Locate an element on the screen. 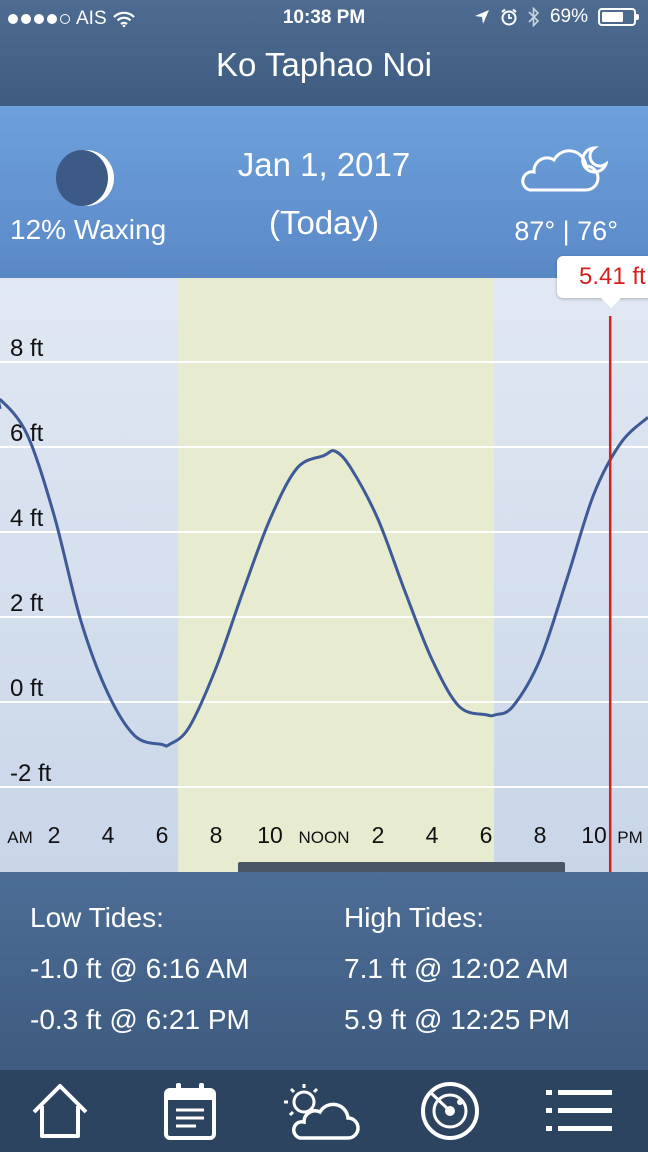 Image resolution: width=648 pixels, height=1152 pixels. today-label: (Today) is located at coordinates (324, 222).